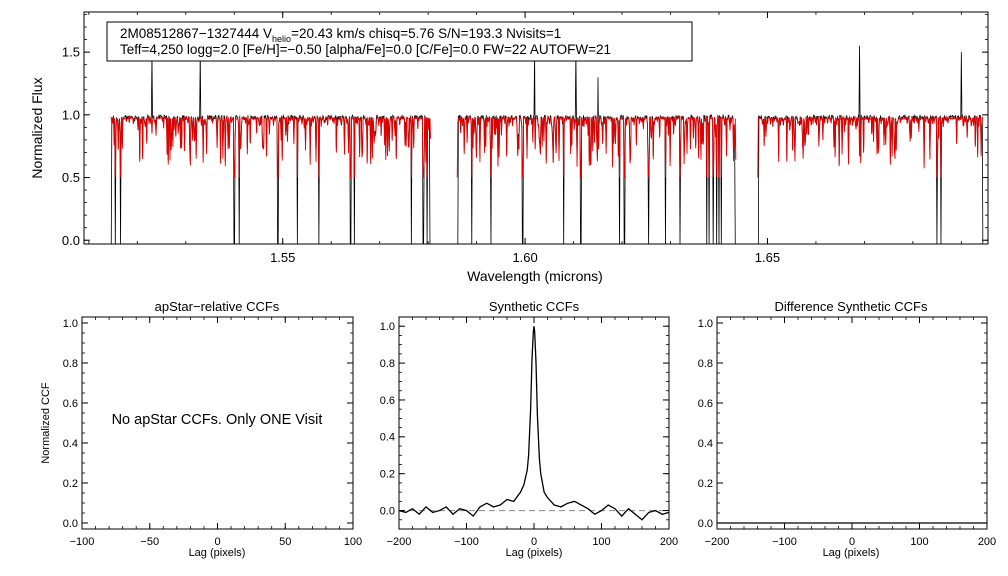 The image size is (1008, 576). What do you see at coordinates (851, 306) in the screenshot?
I see `difference-ccf-title: Difference Synthetic CCFs` at bounding box center [851, 306].